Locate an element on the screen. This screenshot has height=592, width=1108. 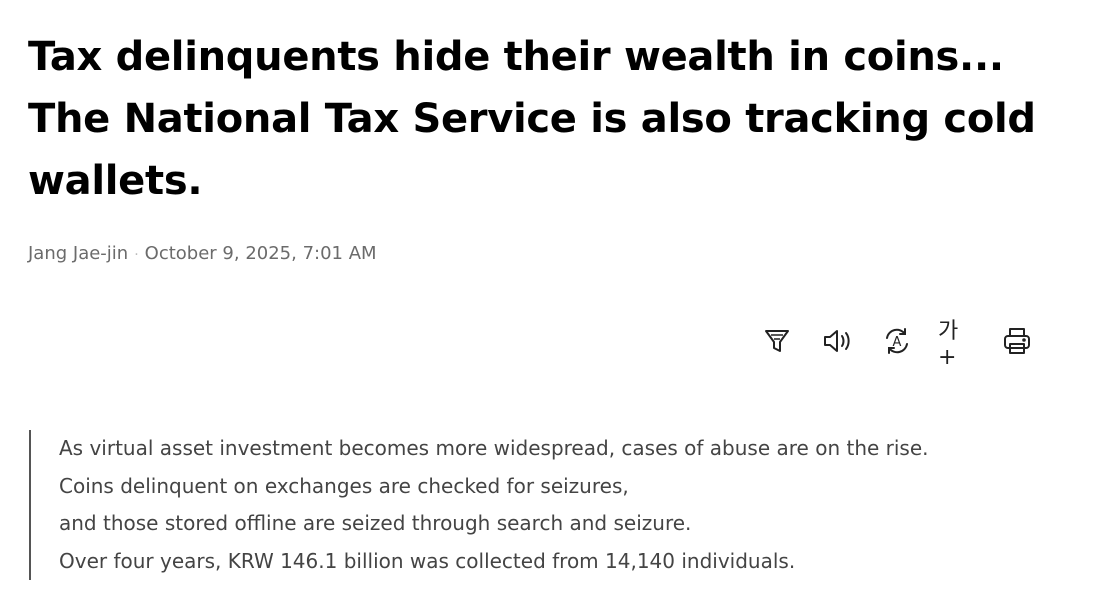
print-icon is located at coordinates (1017, 341).